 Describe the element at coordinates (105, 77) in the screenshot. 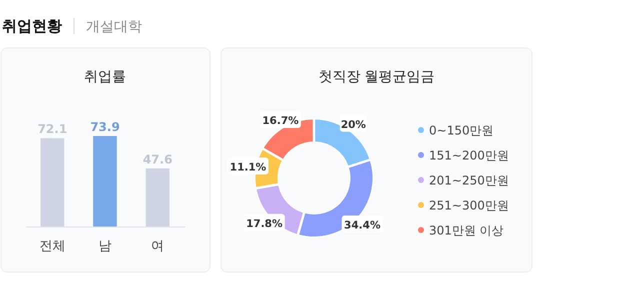

I see `chart-title: 취업률` at that location.